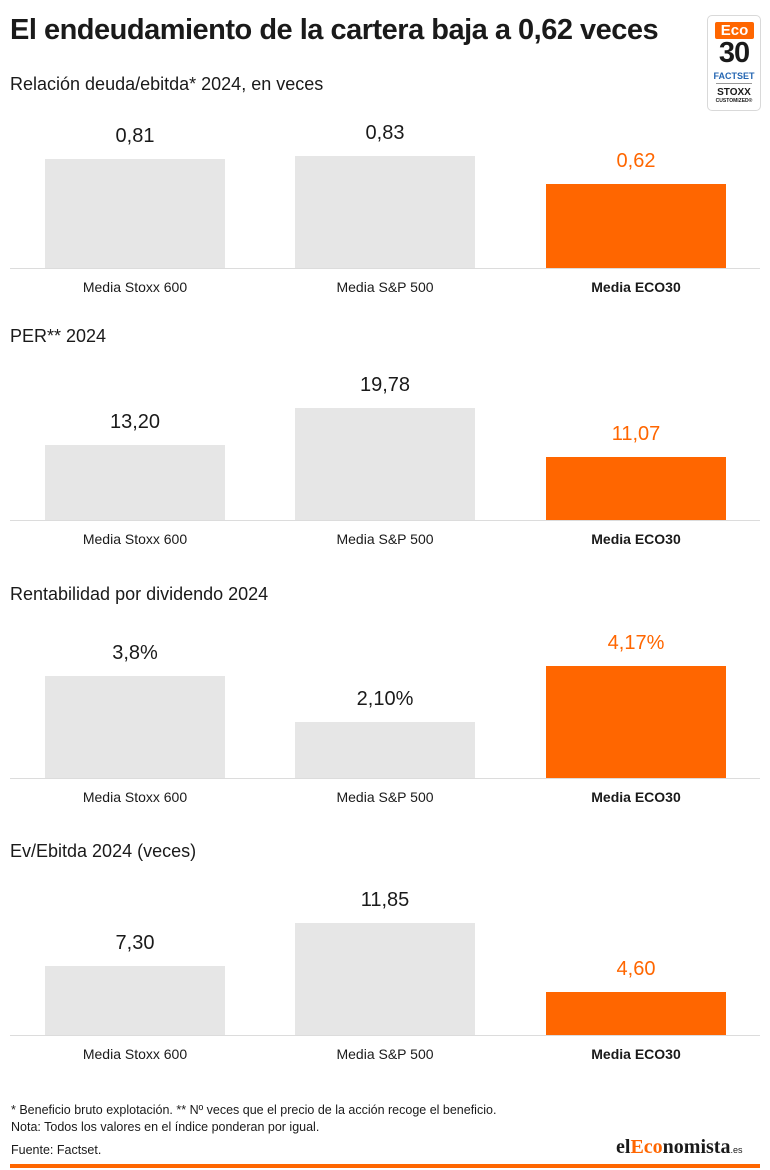  What do you see at coordinates (56, 1150) in the screenshot?
I see `source-note: Fuente: Factset.` at bounding box center [56, 1150].